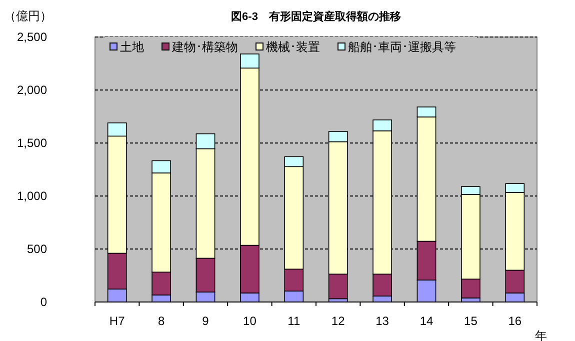 The width and height of the screenshot is (575, 341). What do you see at coordinates (427, 321) in the screenshot?
I see `x-tick-label: 14` at bounding box center [427, 321].